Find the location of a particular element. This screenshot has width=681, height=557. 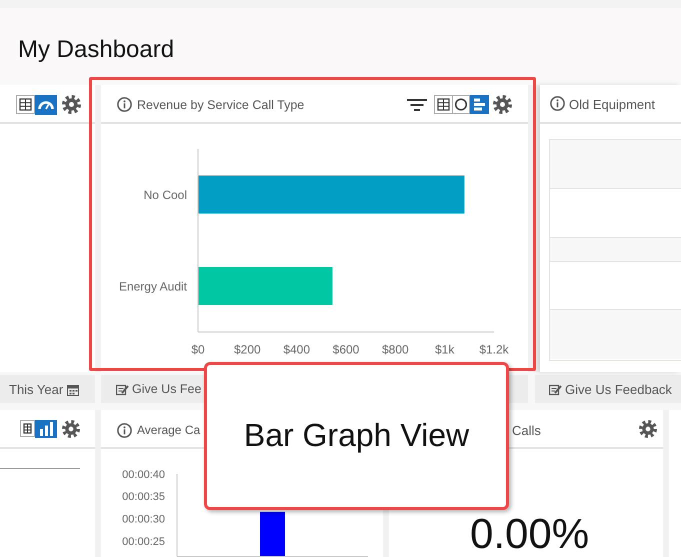

text: Old Equipment is located at coordinates (612, 105).